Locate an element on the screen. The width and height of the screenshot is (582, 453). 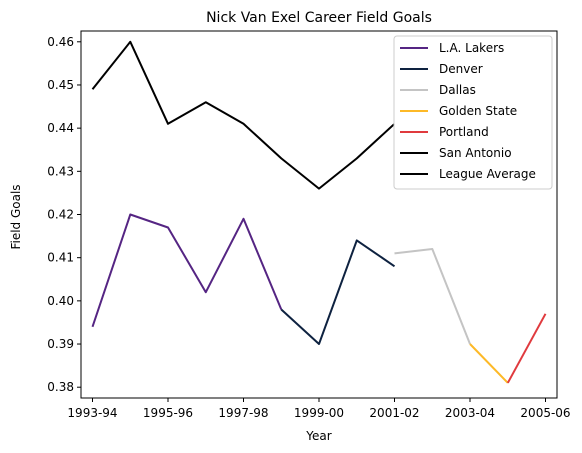
legend-label: San Antonio is located at coordinates (475, 153).